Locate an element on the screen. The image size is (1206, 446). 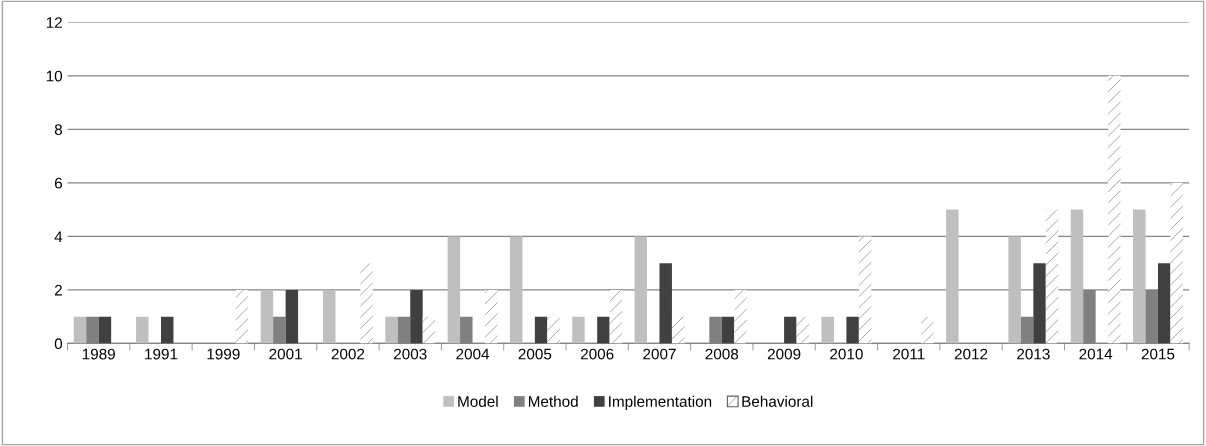
x-tick-label: 1991 is located at coordinates (161, 354).